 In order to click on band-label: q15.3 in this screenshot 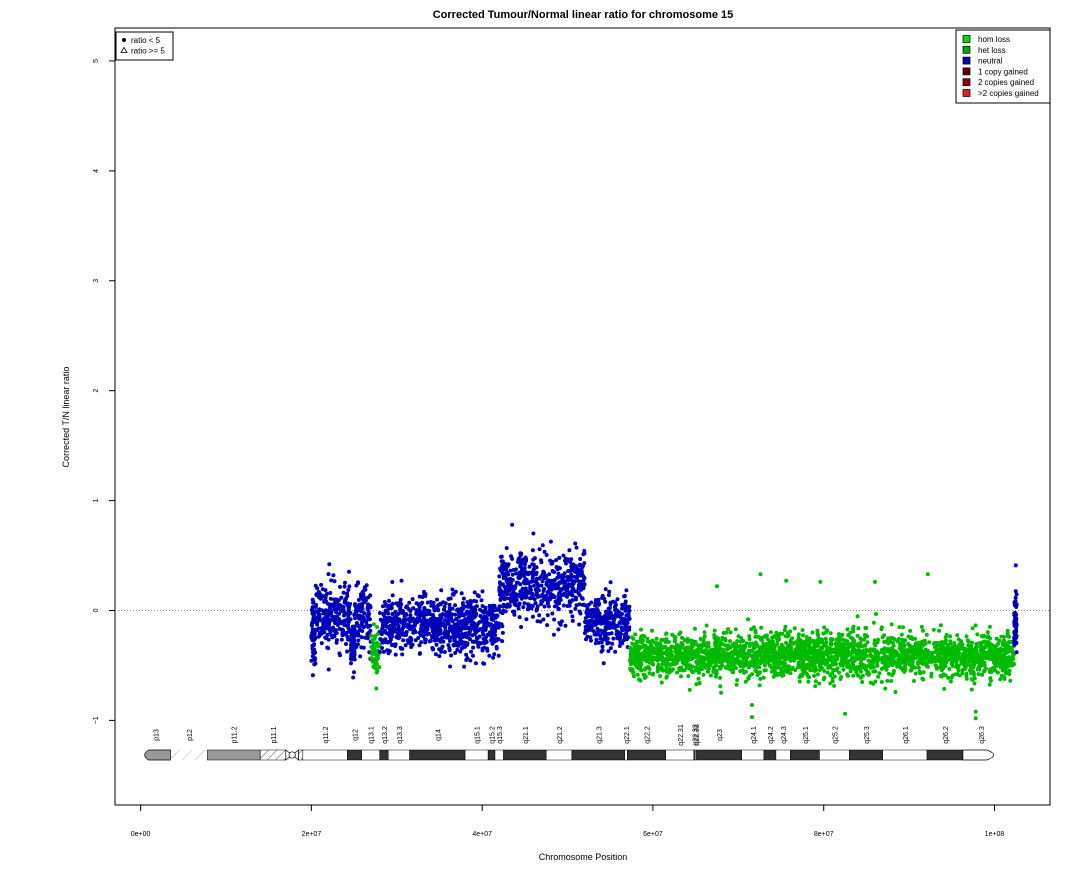, I will do `click(500, 735)`.